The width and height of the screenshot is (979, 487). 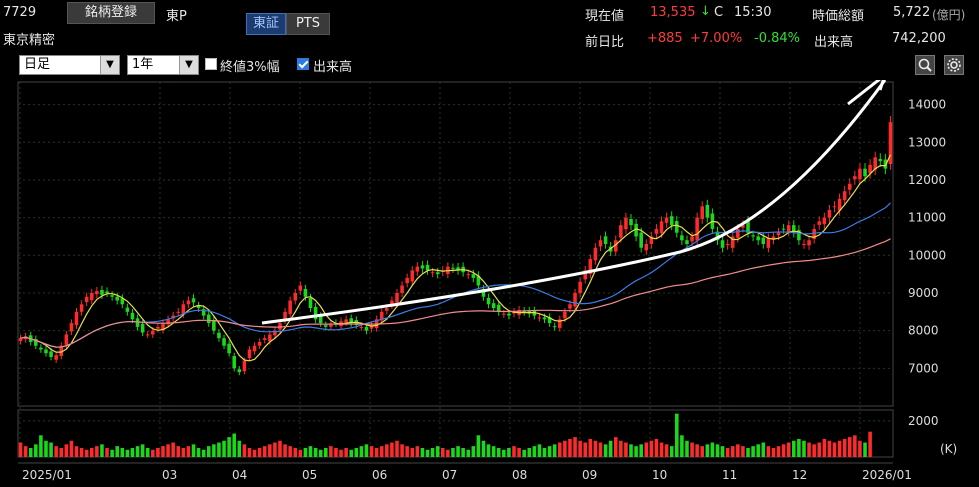 I want to click on price-tick-label: 7000, so click(x=923, y=368).